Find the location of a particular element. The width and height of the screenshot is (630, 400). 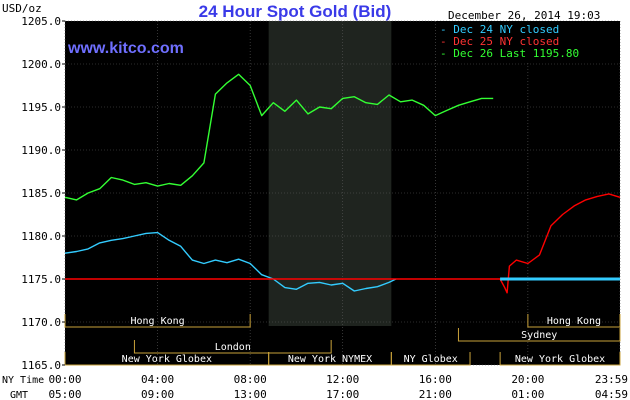

ny-time-row-label: NY Time is located at coordinates (23, 380).